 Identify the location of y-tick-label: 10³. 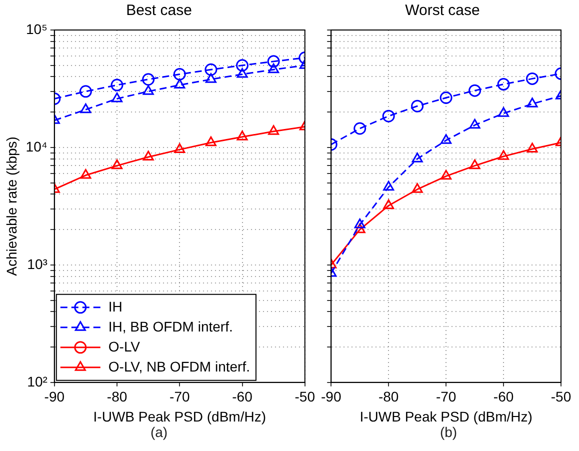
(37, 264).